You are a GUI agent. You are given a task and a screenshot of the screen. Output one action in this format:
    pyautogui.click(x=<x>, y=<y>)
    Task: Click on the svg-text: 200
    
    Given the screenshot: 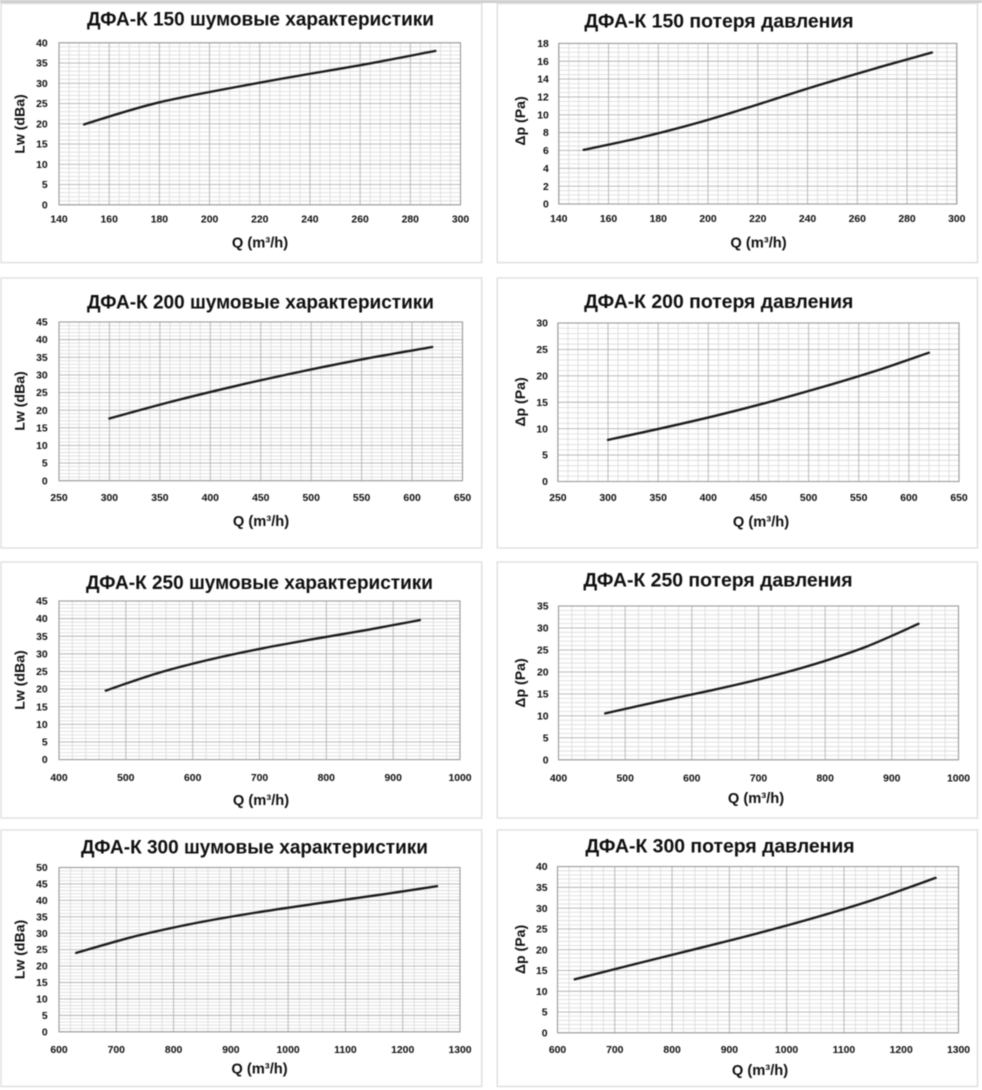 What is the action you would take?
    pyautogui.click(x=210, y=220)
    